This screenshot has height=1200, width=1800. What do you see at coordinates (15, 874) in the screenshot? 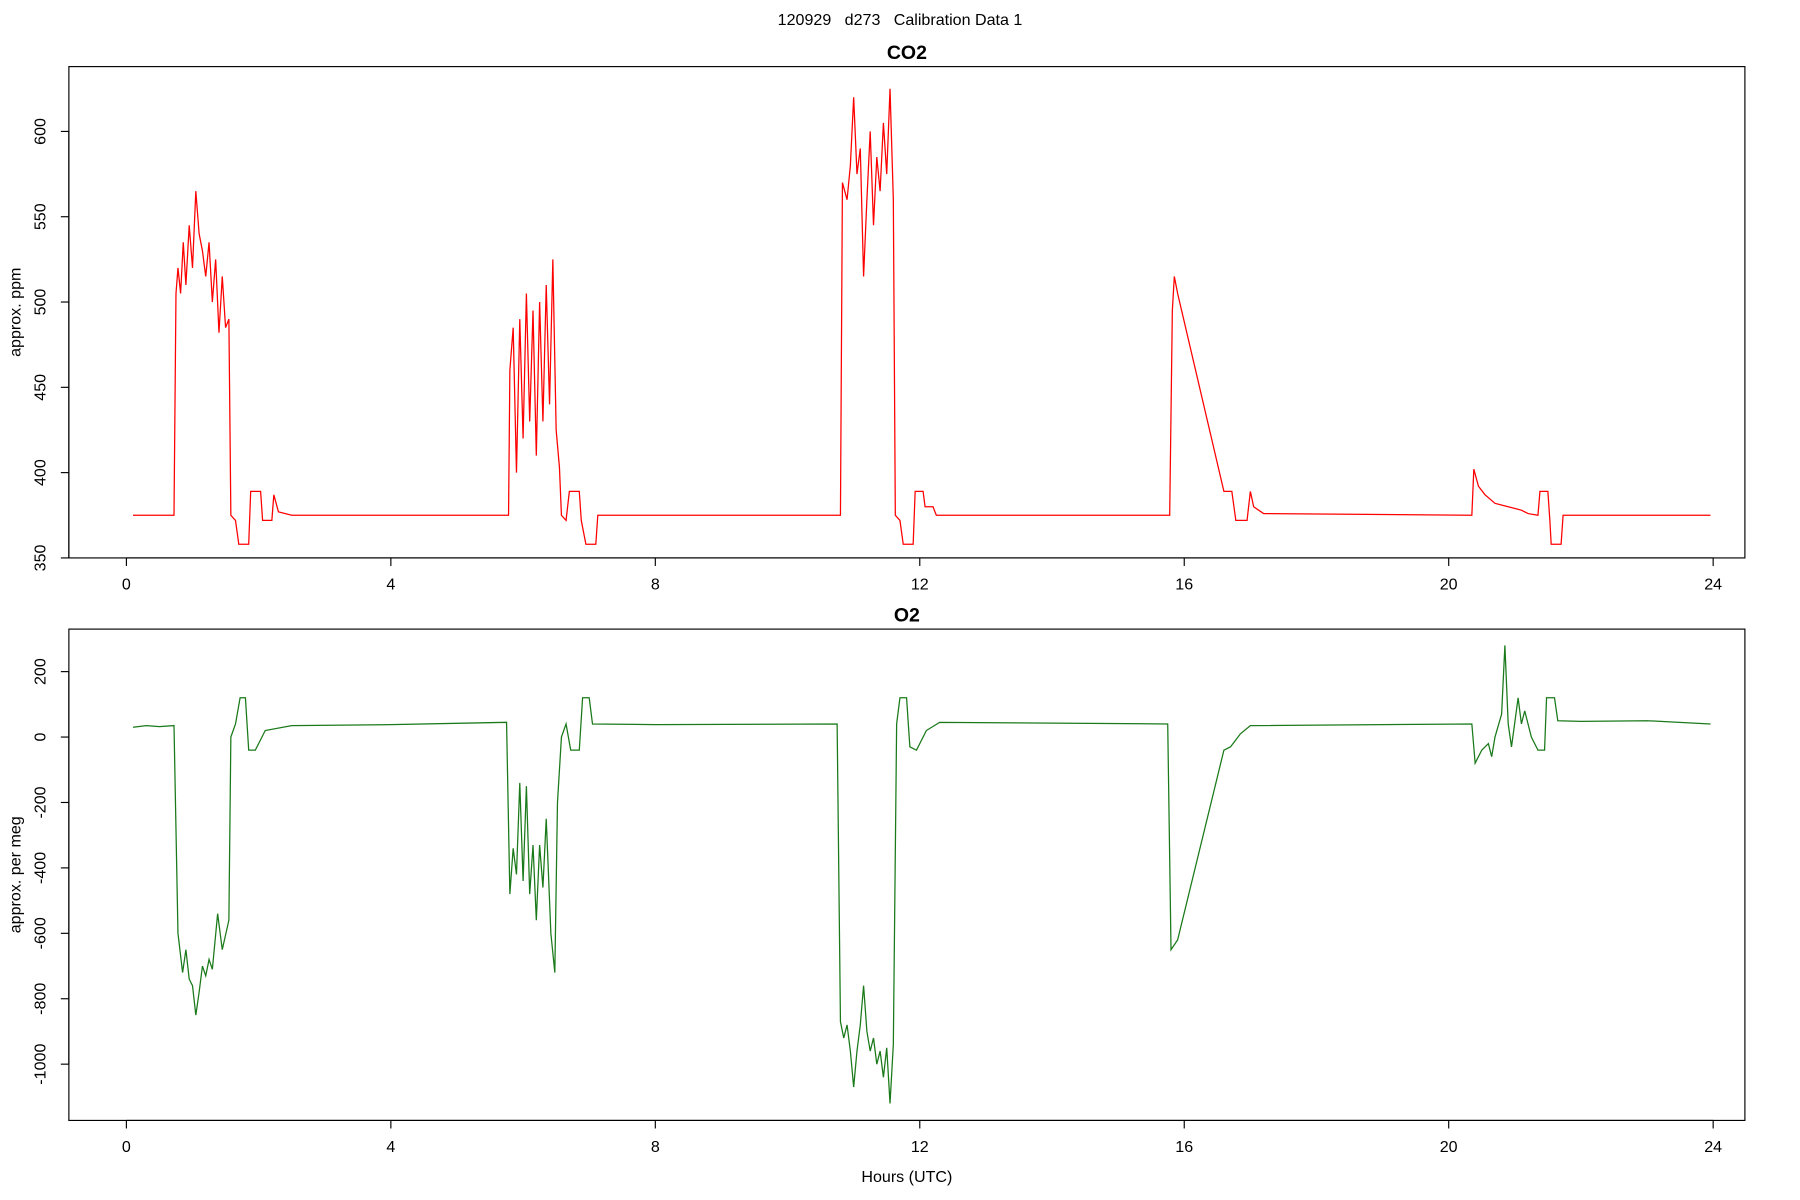
I see `y-axis-label: approx. per meg` at bounding box center [15, 874].